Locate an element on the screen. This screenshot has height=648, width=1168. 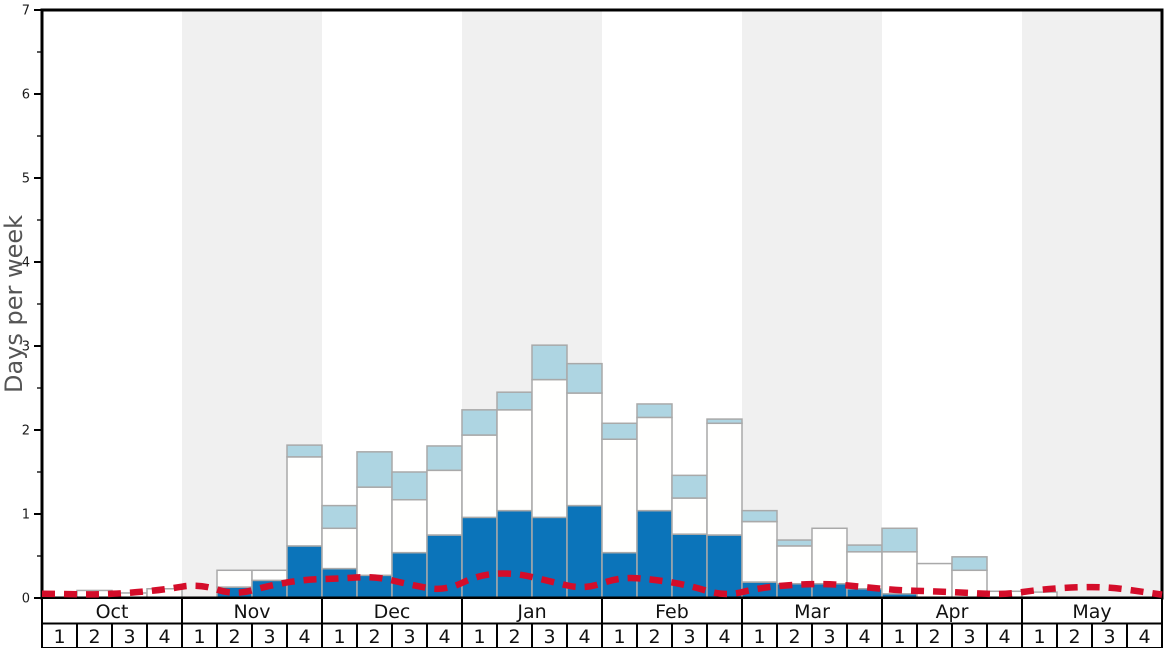
month-label: Mar is located at coordinates (812, 612).